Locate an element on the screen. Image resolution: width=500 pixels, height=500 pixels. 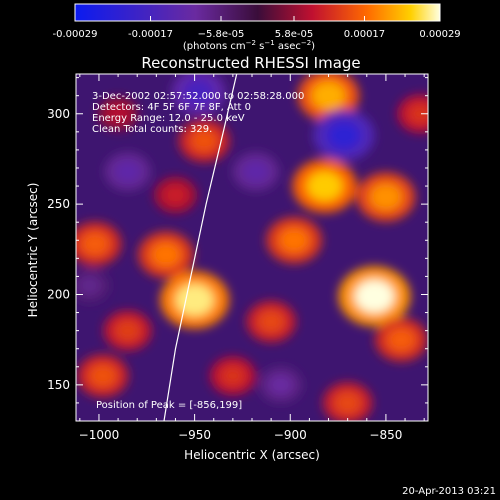
colorbar-tick-label: 5.8e-05 is located at coordinates (294, 34).